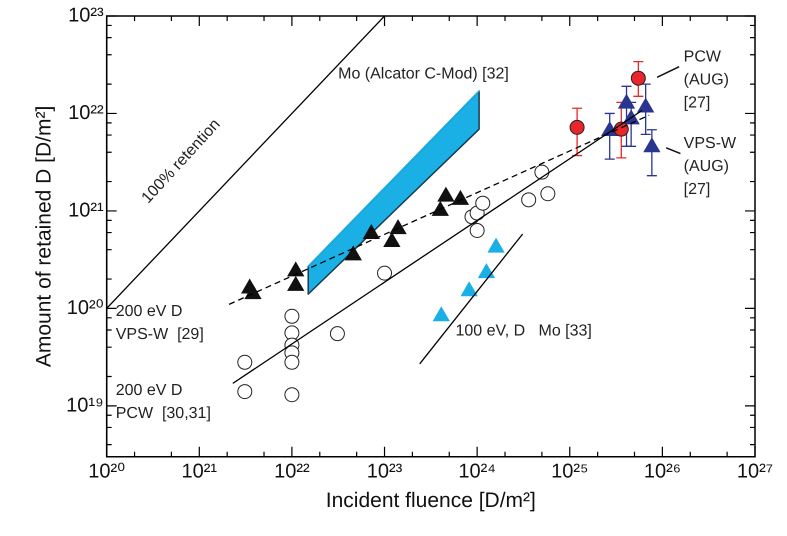 The image size is (787, 536). Describe the element at coordinates (711, 166) in the screenshot. I see `annotation: VPS-W (AUG) [27]` at that location.